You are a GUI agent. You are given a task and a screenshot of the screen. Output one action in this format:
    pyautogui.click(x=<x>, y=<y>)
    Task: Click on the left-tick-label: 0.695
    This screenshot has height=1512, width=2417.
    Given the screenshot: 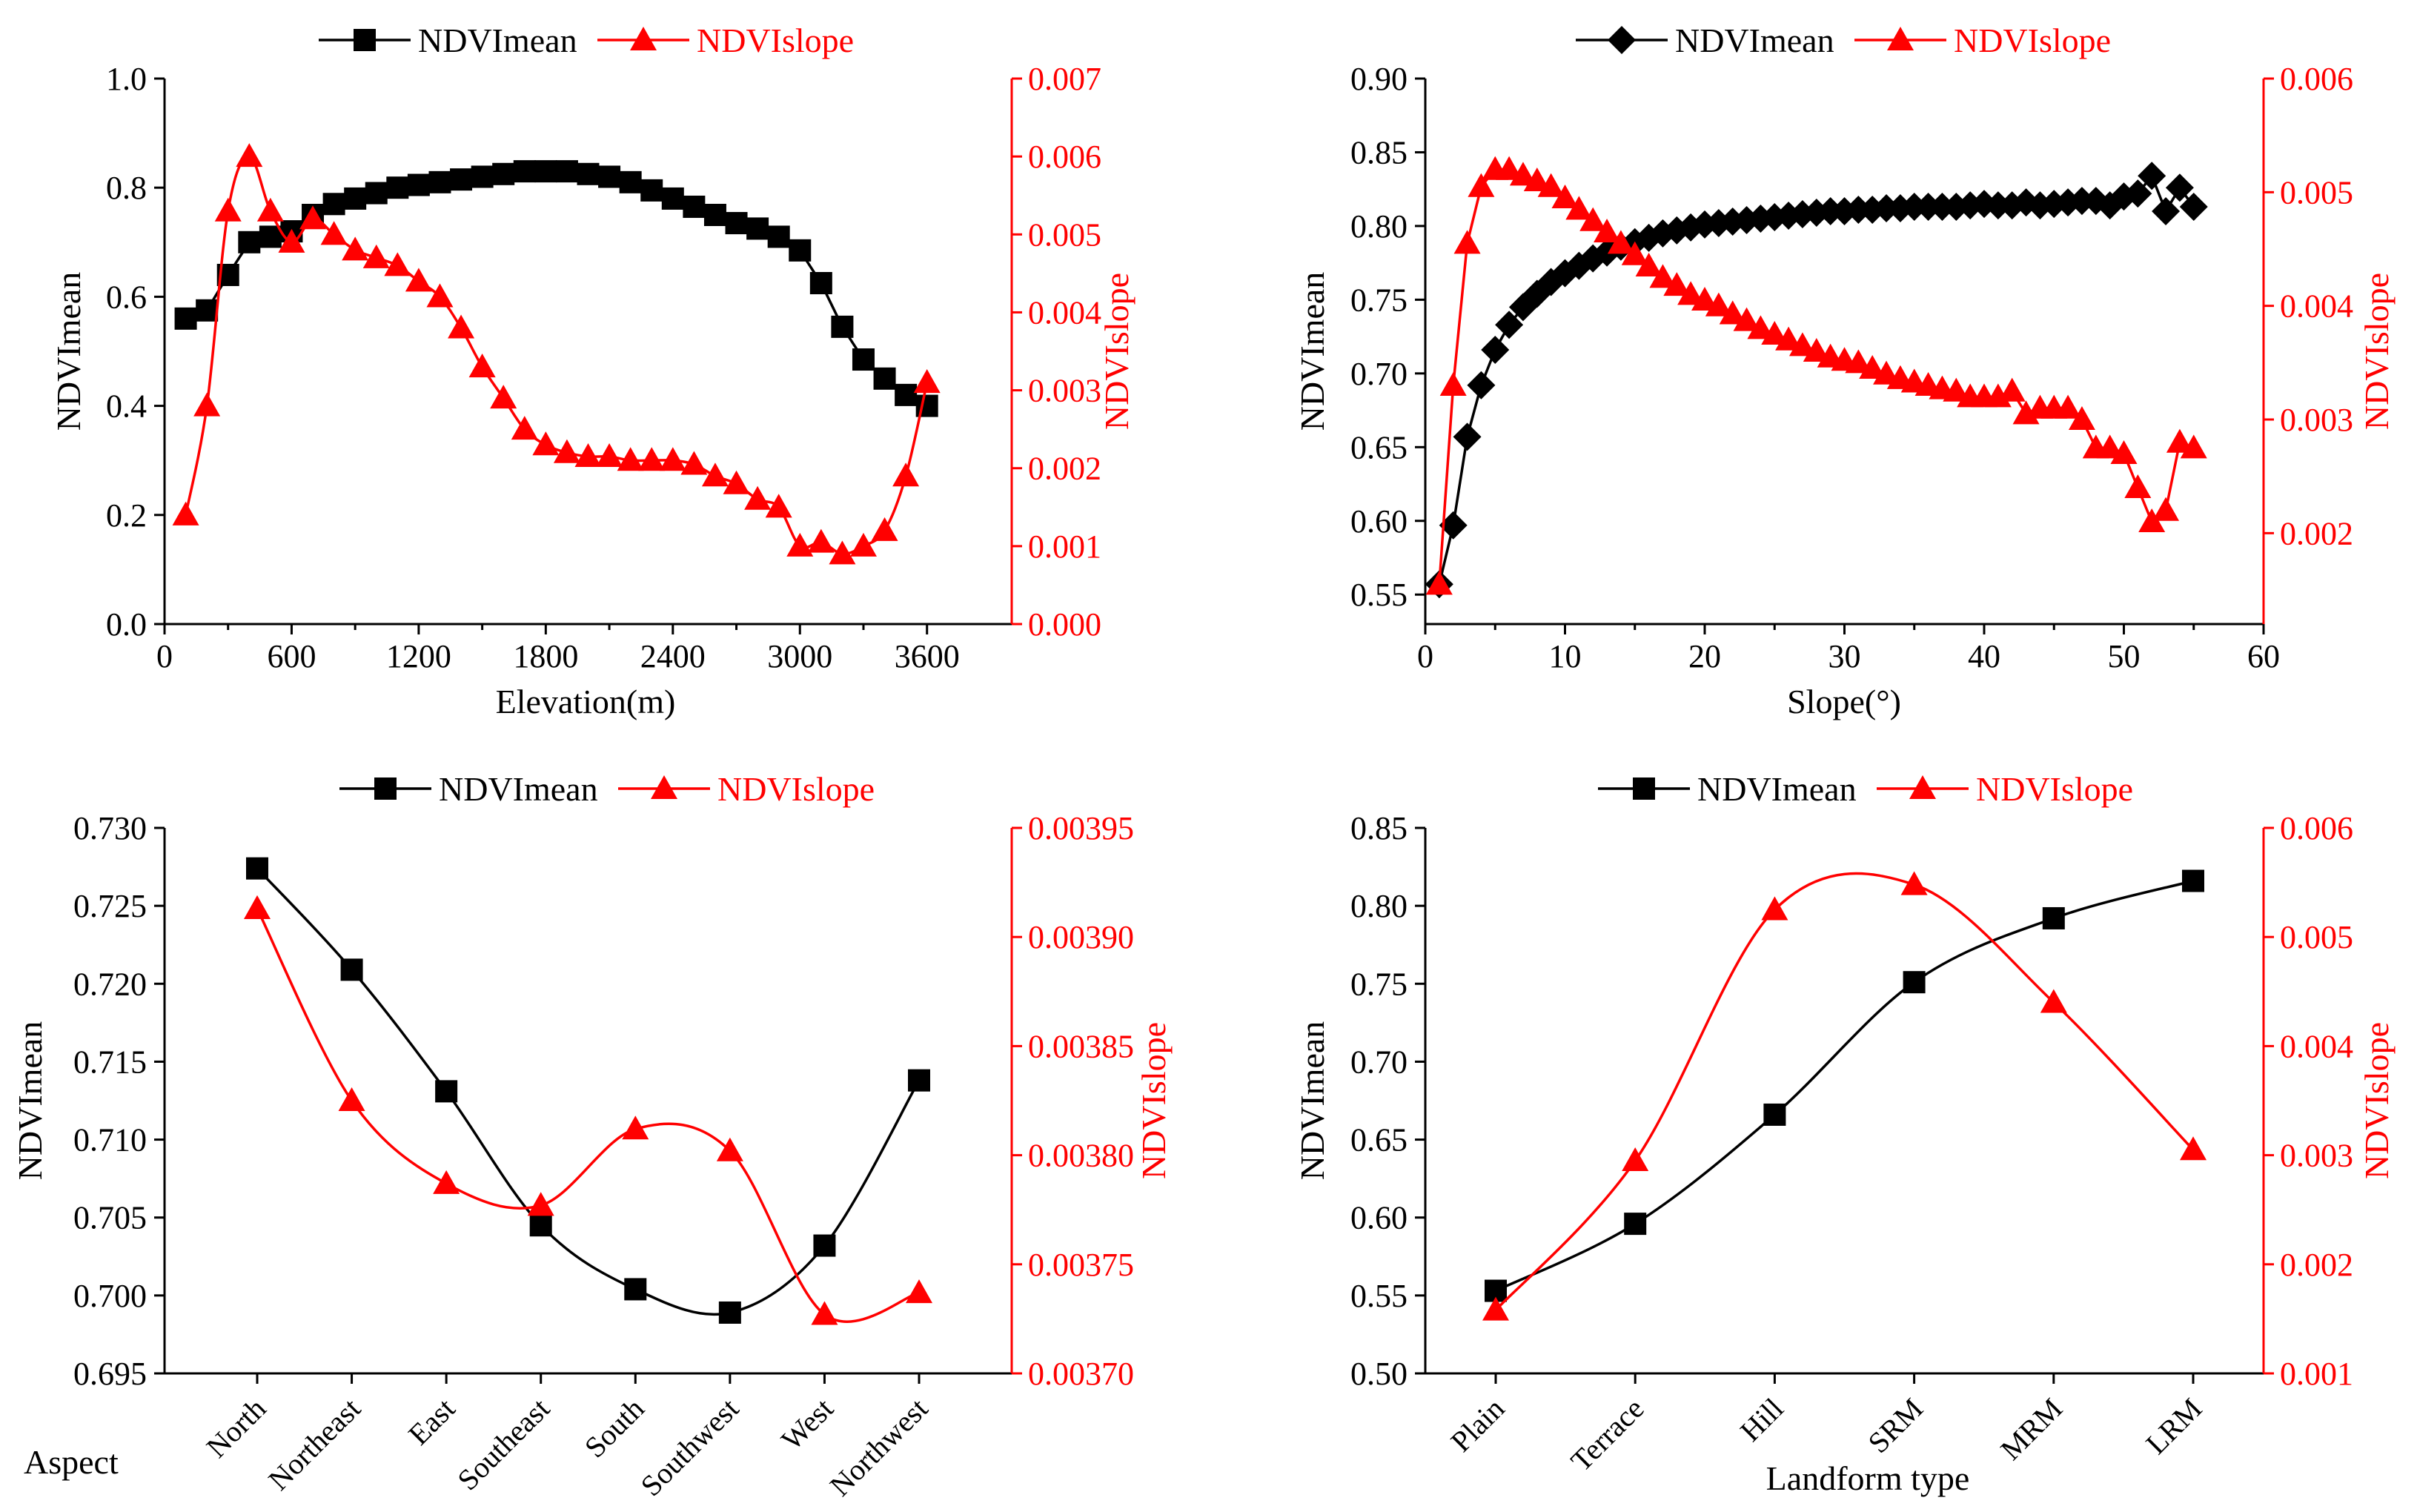 What is the action you would take?
    pyautogui.click(x=110, y=1374)
    